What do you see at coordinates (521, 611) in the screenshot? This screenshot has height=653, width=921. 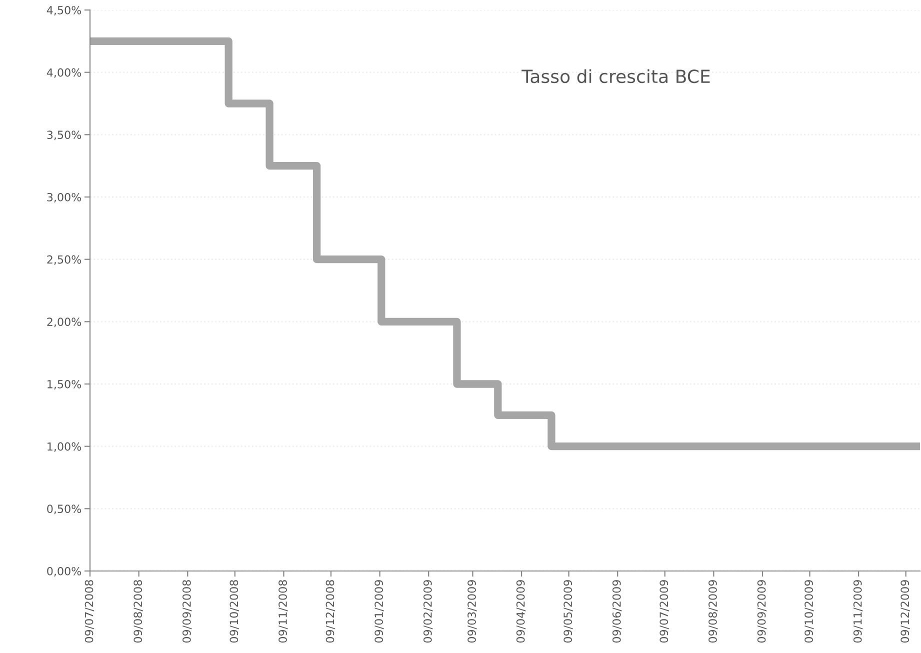 I see `x-tick-label: 09/04/2009` at bounding box center [521, 611].